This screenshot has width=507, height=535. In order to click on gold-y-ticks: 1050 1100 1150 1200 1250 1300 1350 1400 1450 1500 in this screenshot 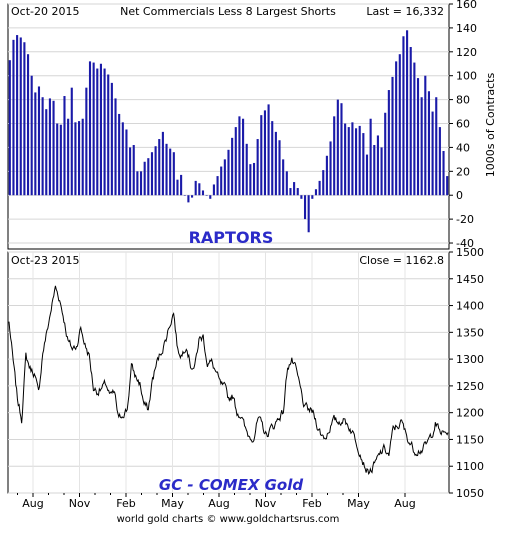, I will do `click(466, 373)`.